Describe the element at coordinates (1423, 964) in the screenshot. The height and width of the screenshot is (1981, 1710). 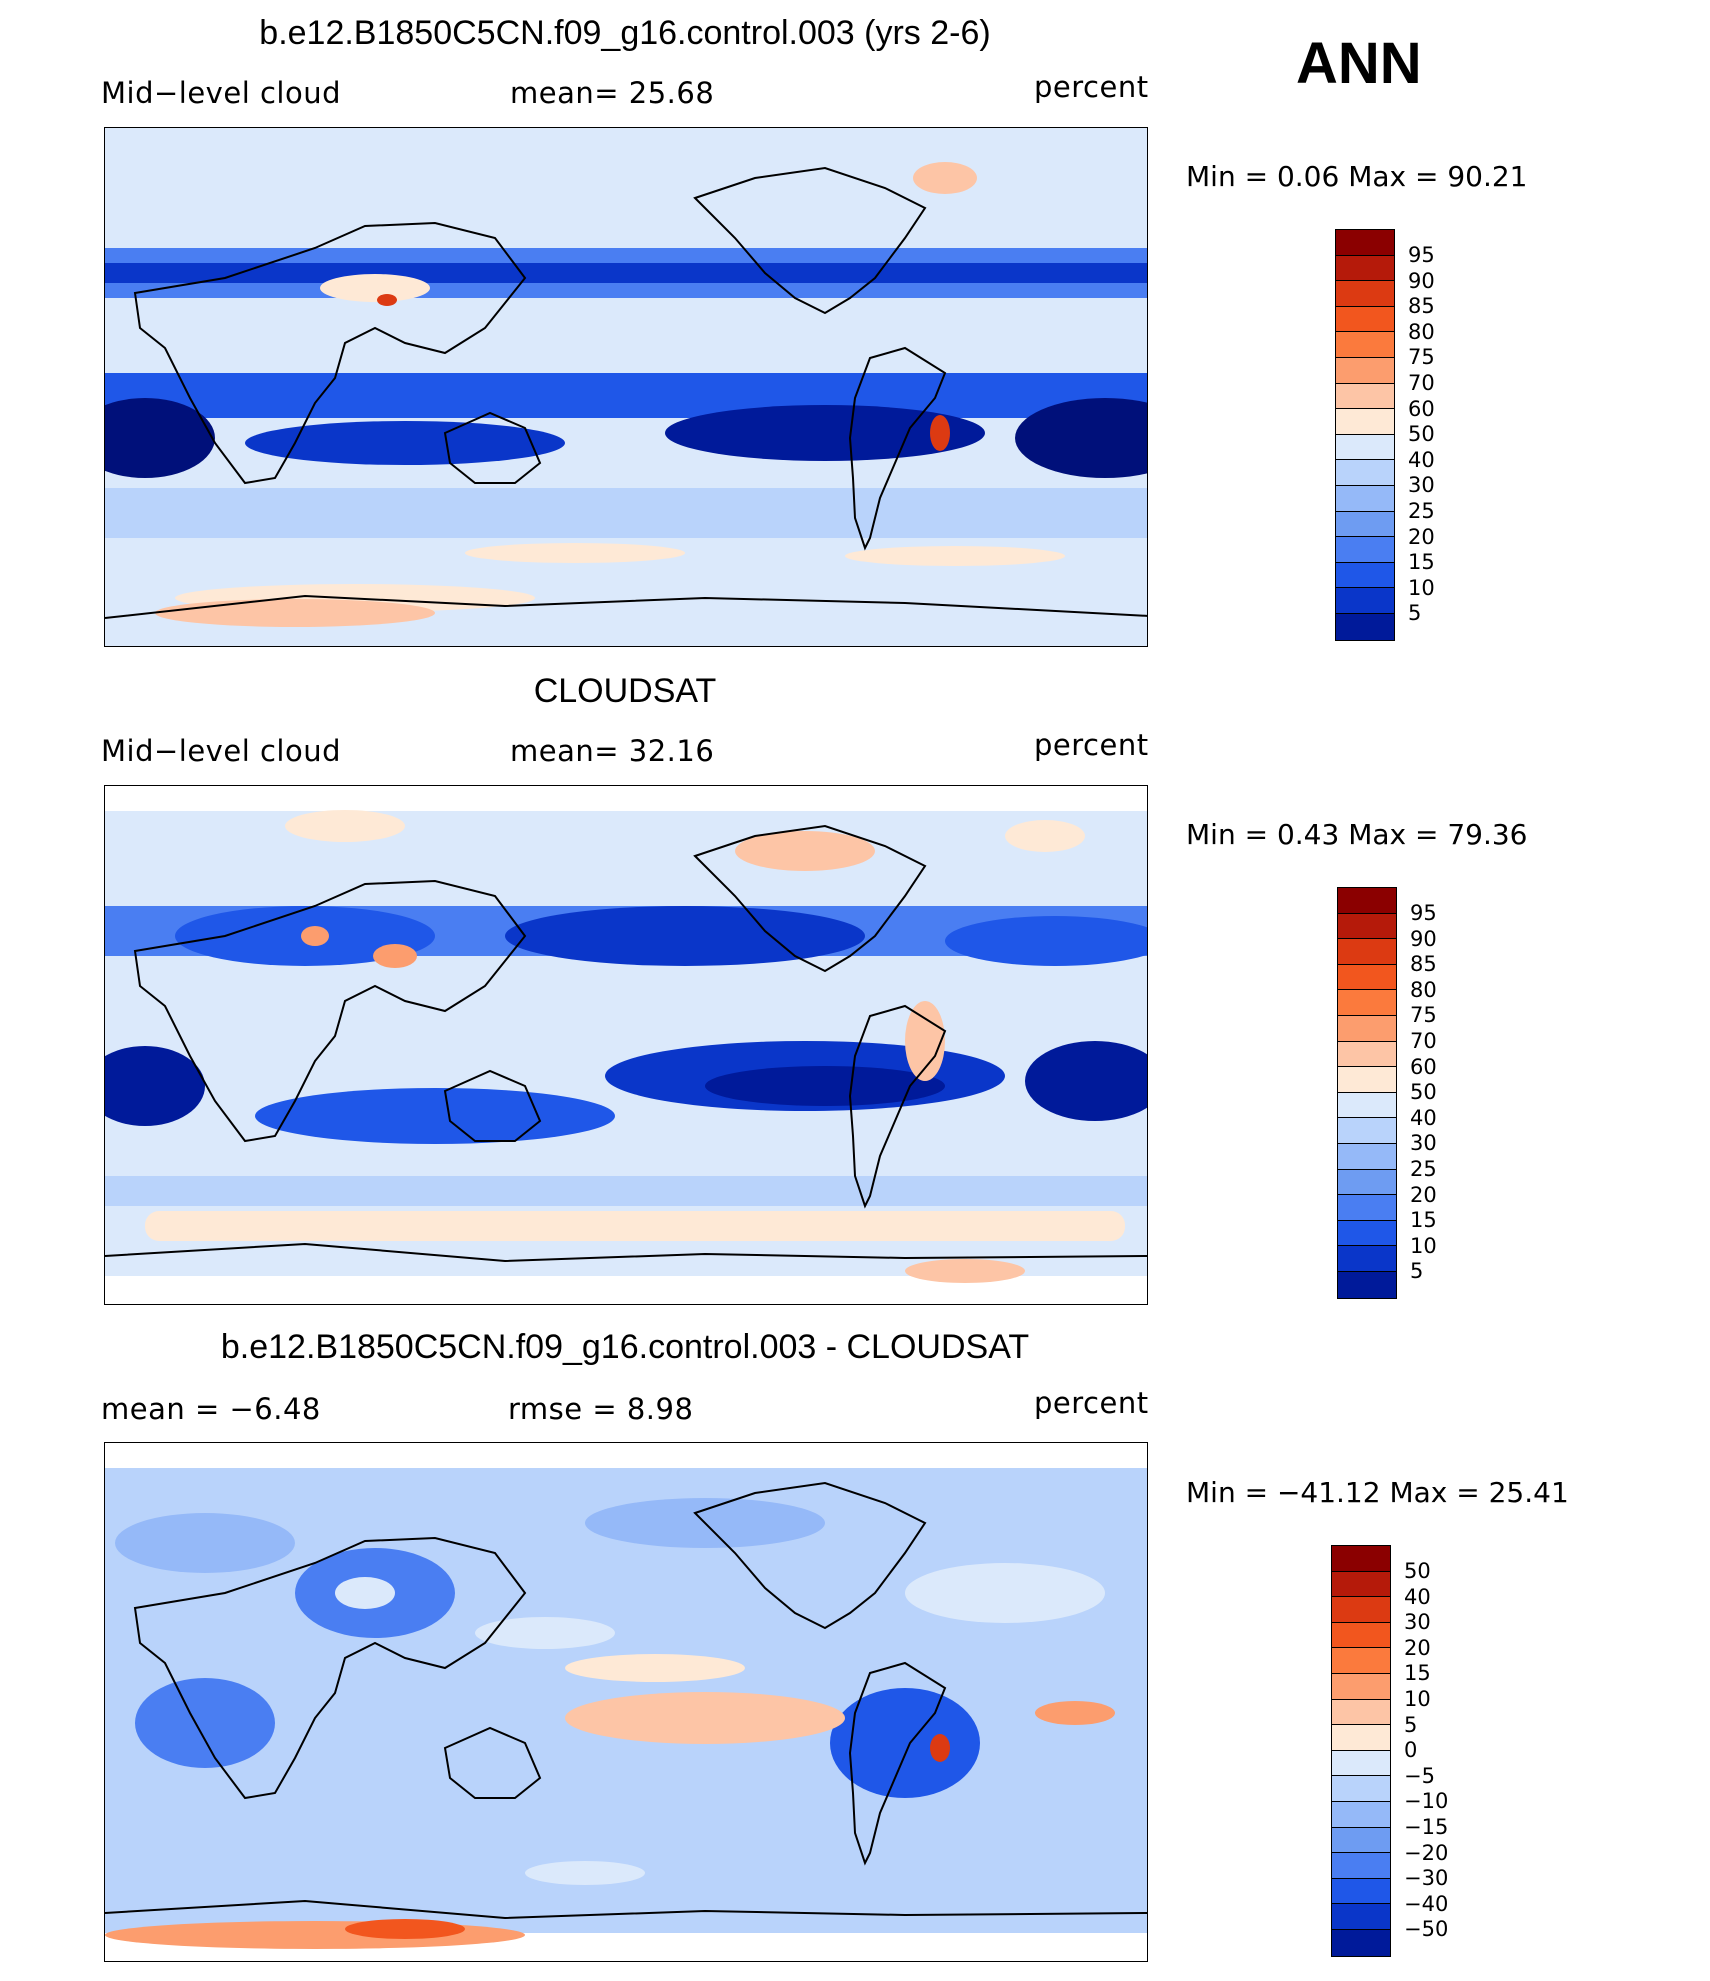
I see `panel-2-colorbar-tick: 85` at that location.